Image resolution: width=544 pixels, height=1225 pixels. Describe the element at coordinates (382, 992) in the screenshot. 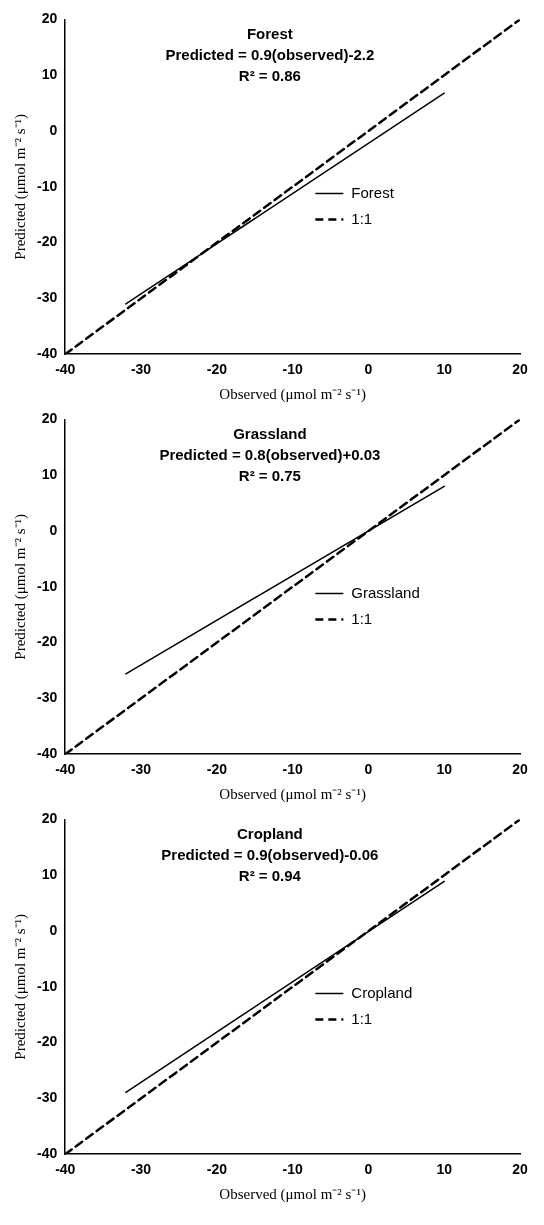

I see `legend-label: Cropland` at that location.